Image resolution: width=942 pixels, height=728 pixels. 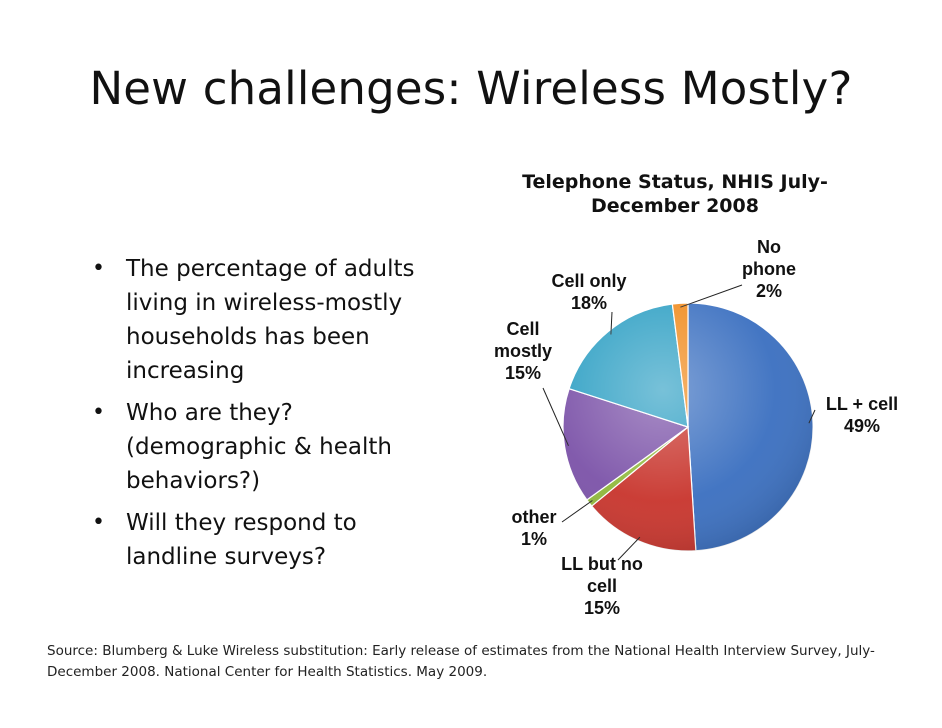 I want to click on slice-label-name: LL but no cell, so click(x=602, y=575).